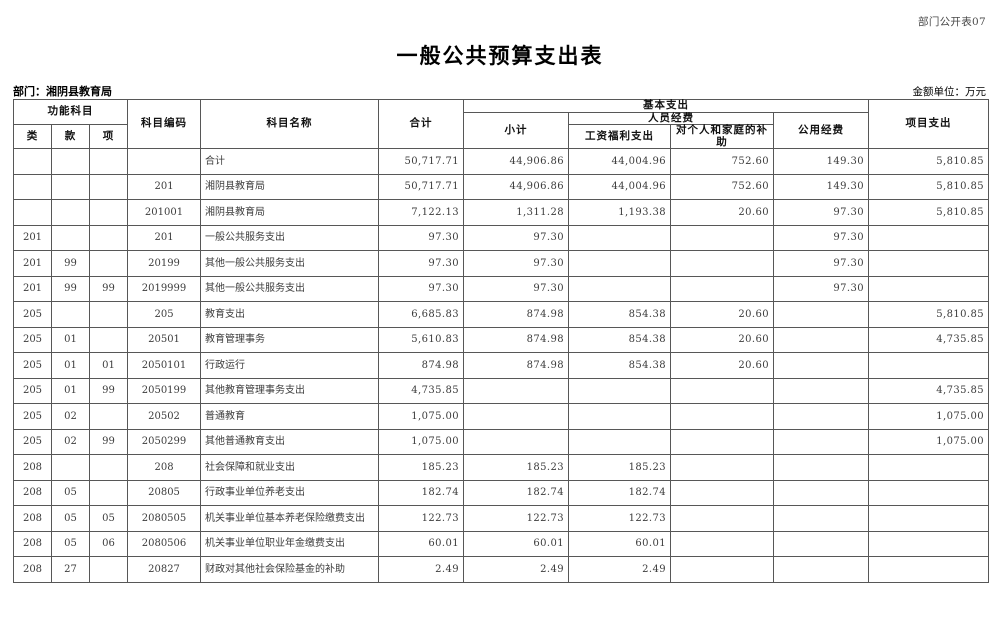 Image resolution: width=1000 pixels, height=635 pixels. I want to click on cell-subject-name: 合计, so click(290, 161).